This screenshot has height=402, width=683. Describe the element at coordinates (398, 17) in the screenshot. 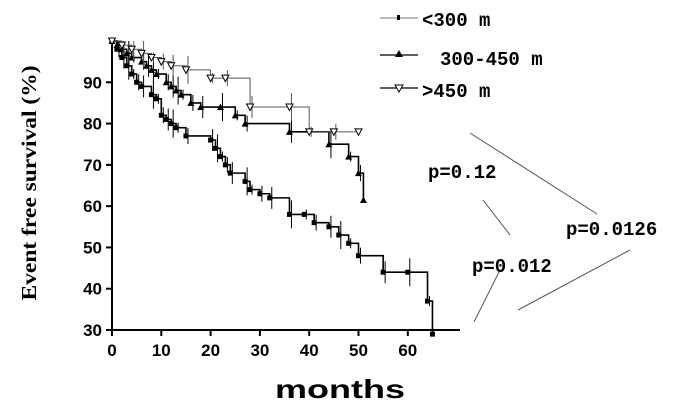

I see `legend-marker-lt300` at that location.